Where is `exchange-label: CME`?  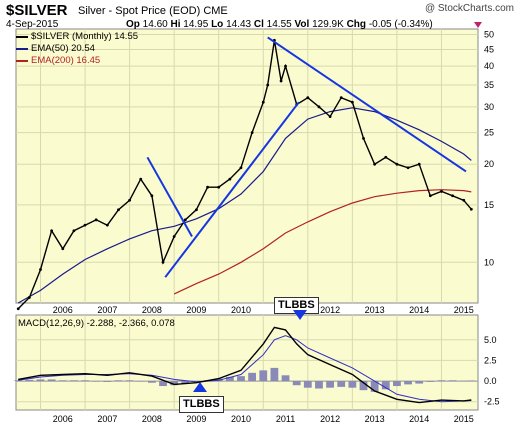
exchange-label: CME is located at coordinates (215, 11).